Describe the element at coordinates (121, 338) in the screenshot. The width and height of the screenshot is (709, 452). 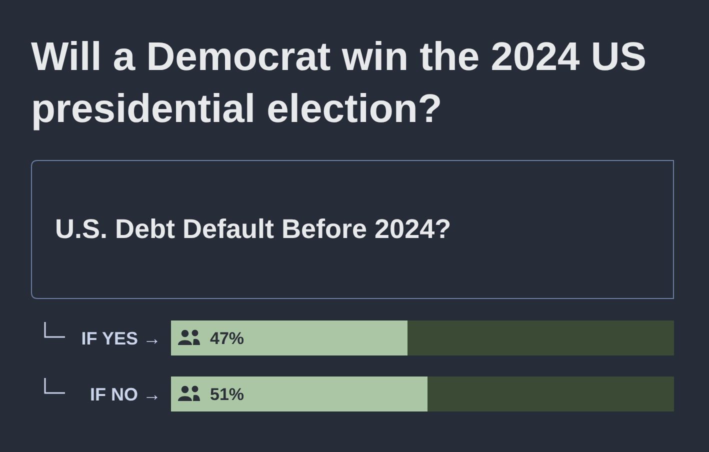
I see `y-tick-label: IF YES →` at that location.